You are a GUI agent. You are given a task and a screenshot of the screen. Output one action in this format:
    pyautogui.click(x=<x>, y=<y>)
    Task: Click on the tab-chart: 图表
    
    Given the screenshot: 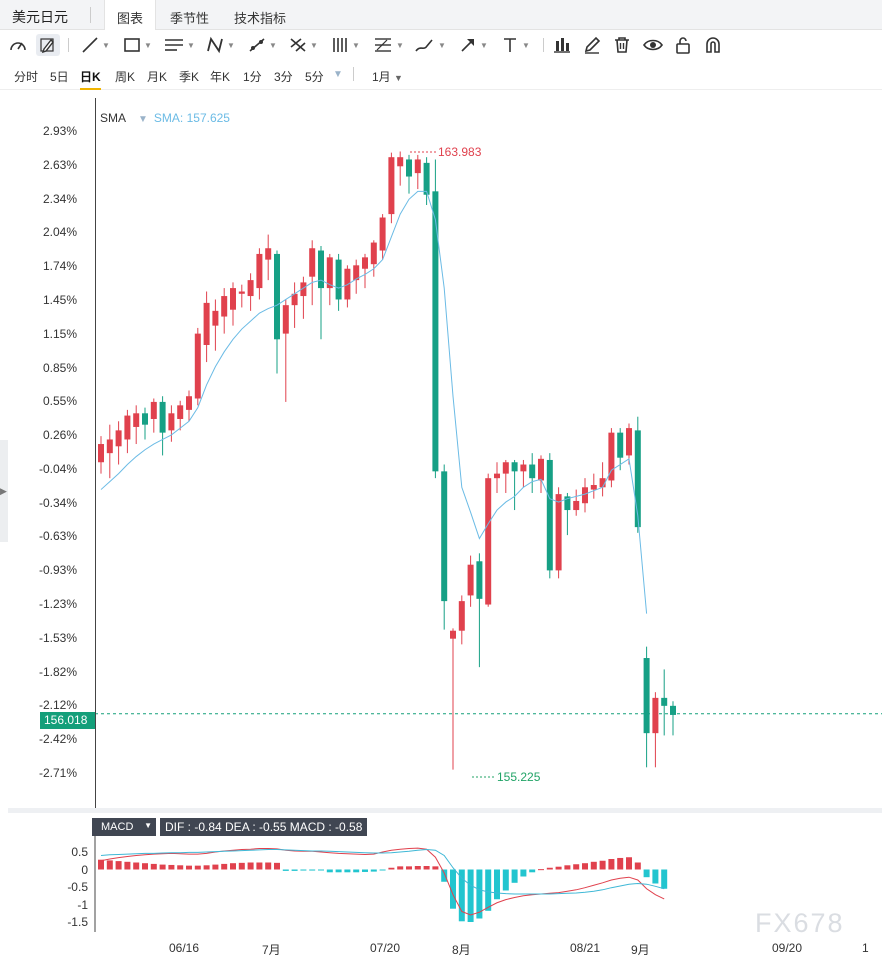 What is the action you would take?
    pyautogui.click(x=130, y=15)
    